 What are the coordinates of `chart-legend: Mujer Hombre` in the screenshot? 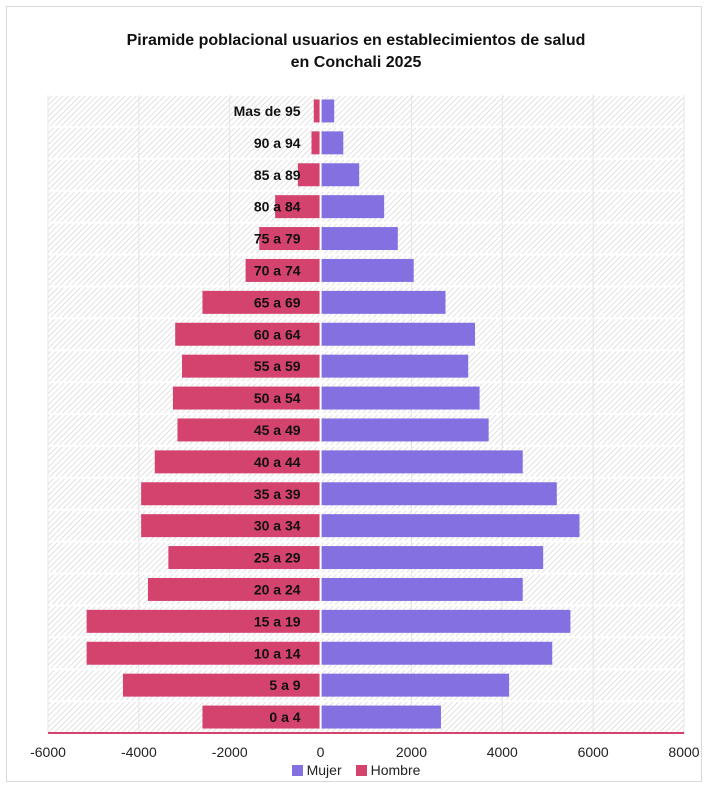 It's located at (356, 770).